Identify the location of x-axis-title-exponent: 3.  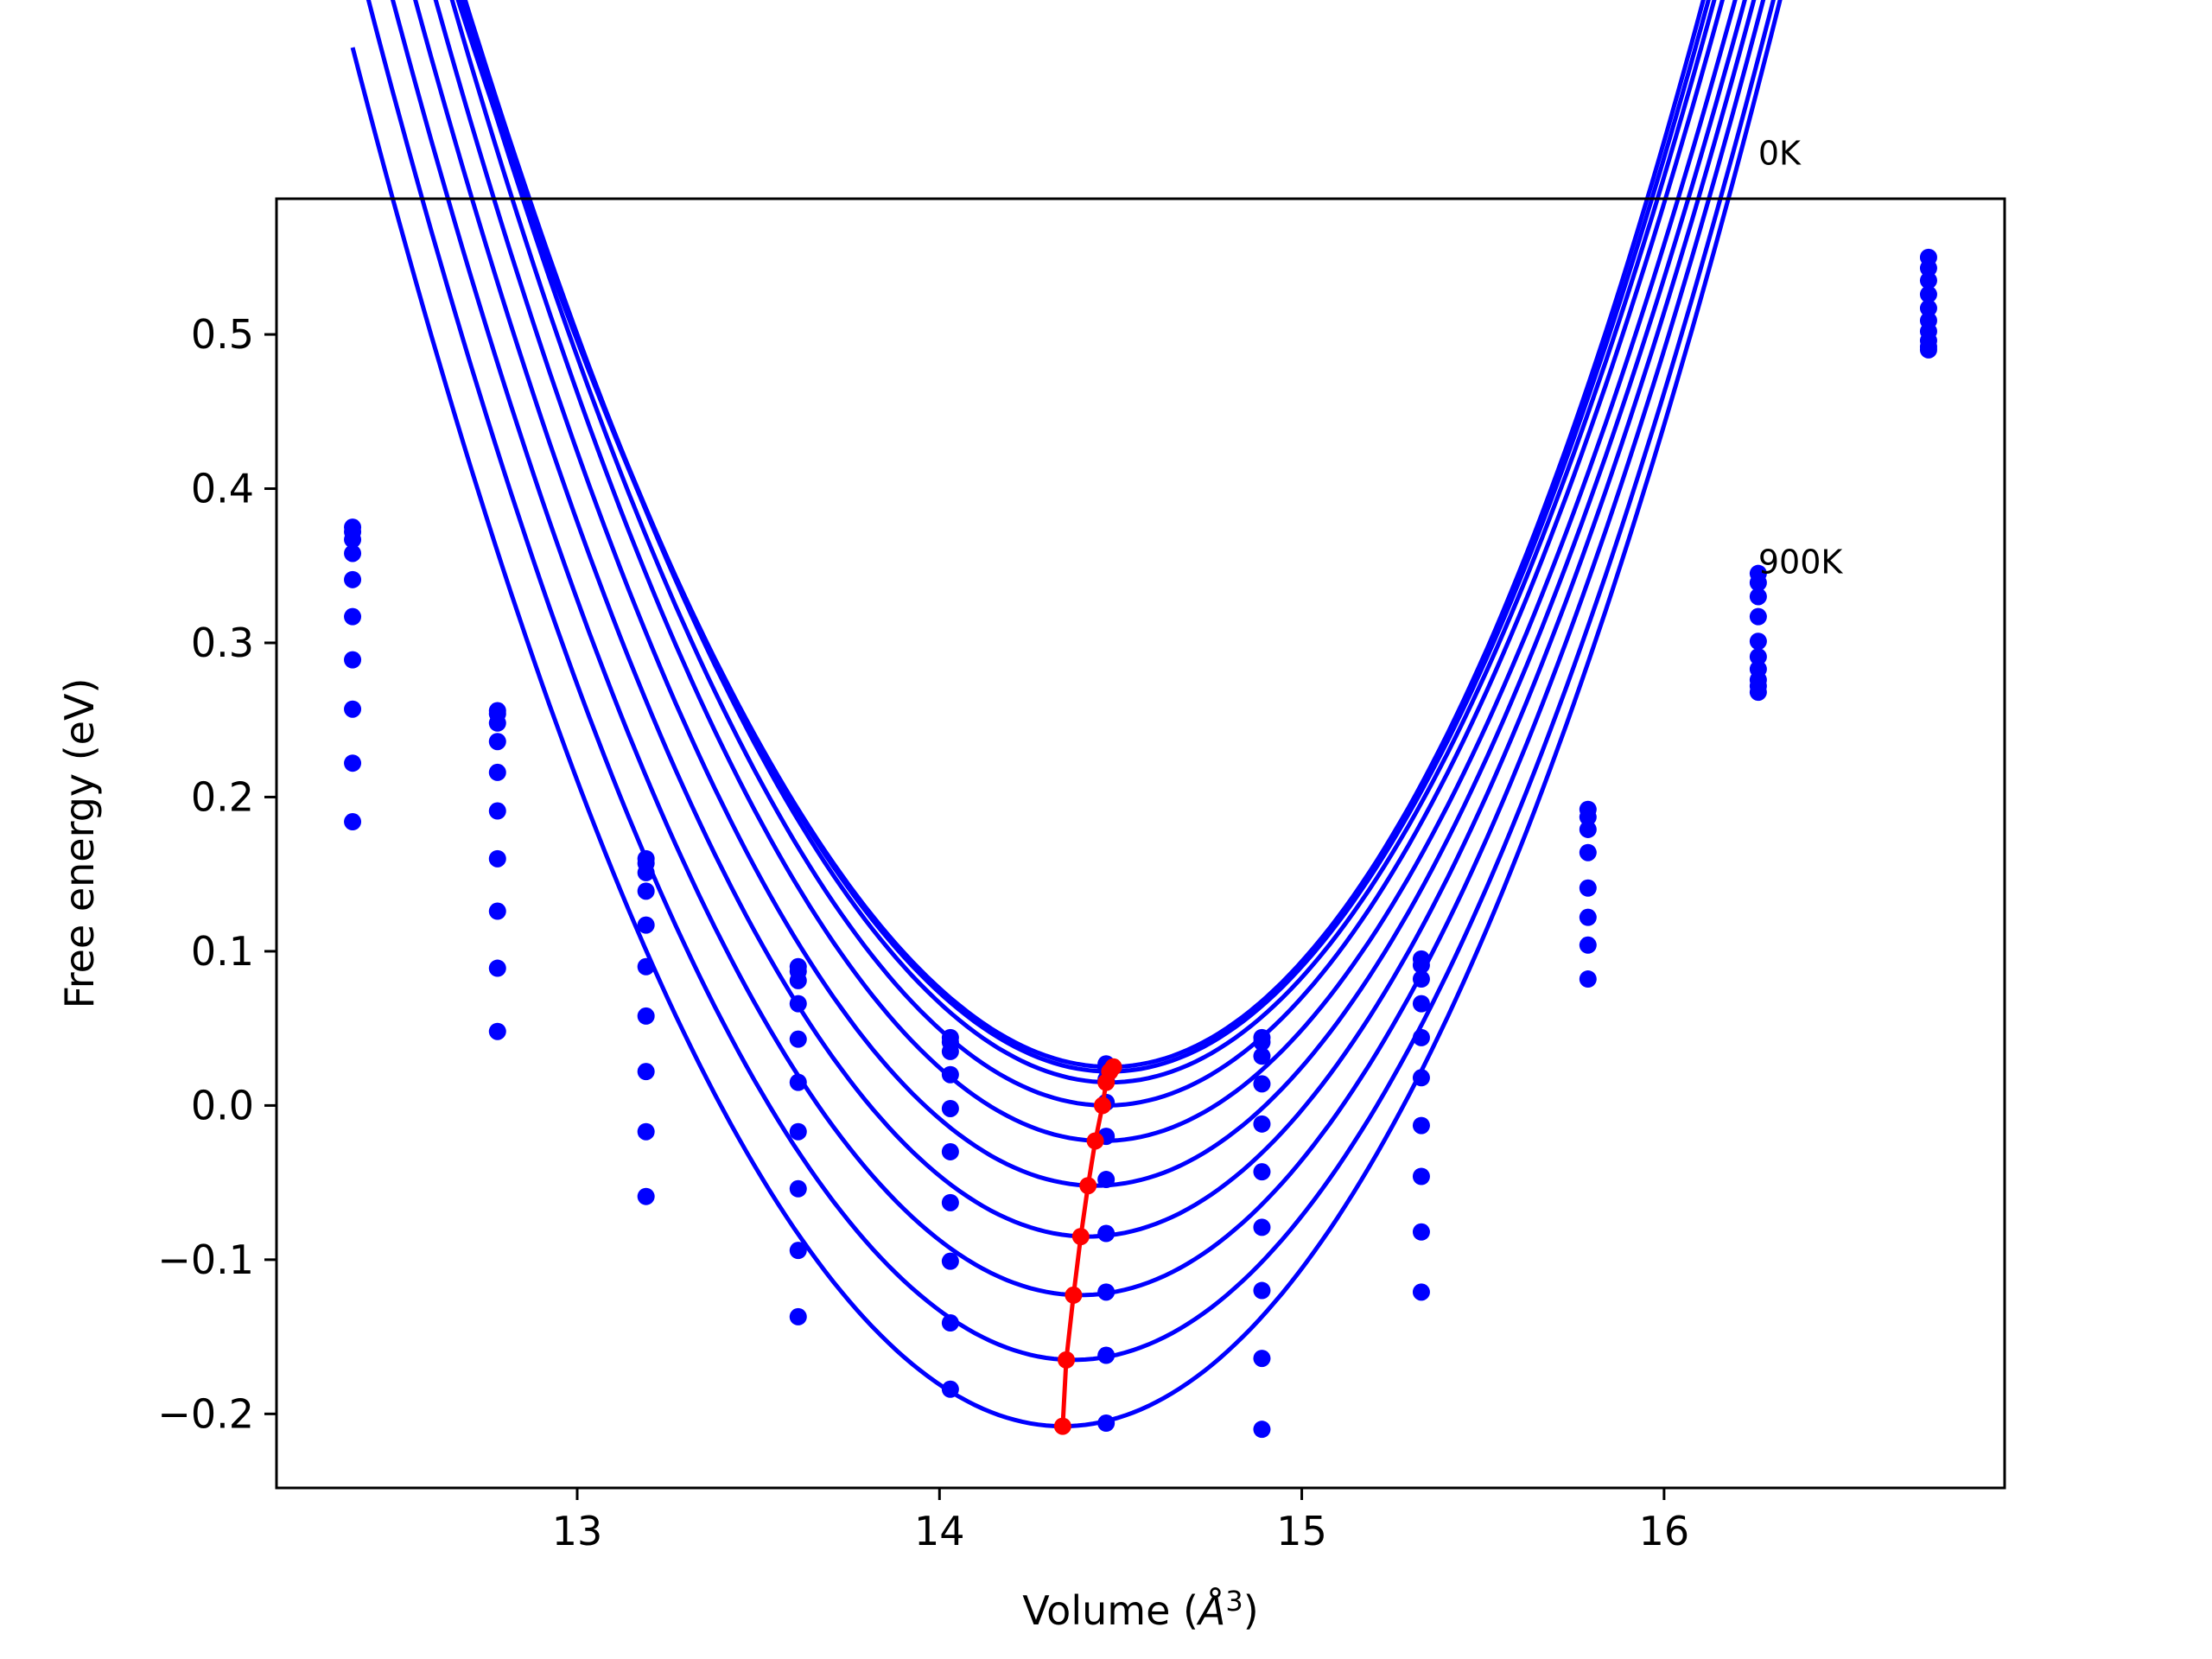
(1234, 1601).